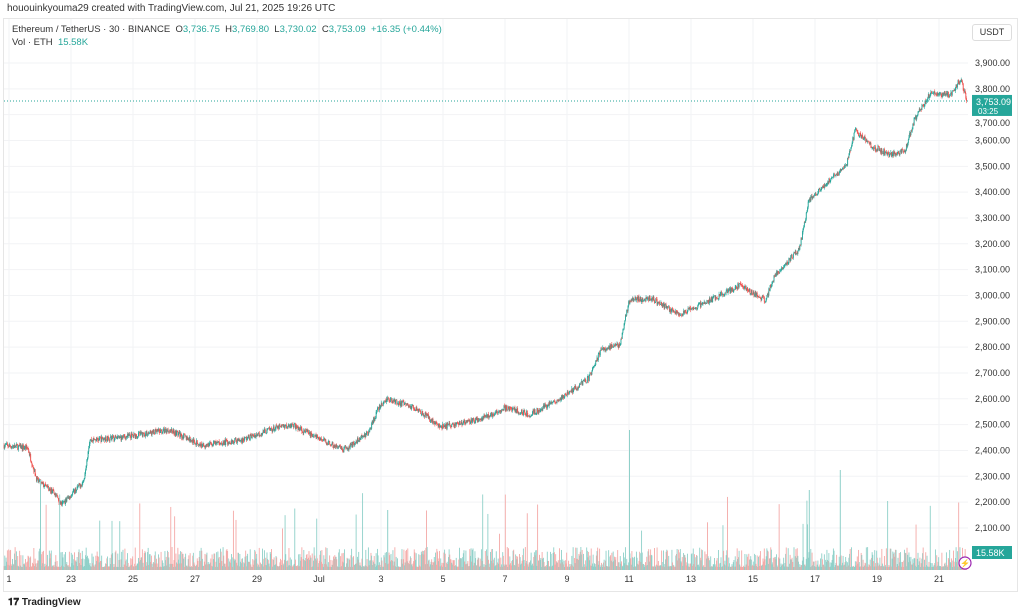  I want to click on currency-button: USDT, so click(992, 32).